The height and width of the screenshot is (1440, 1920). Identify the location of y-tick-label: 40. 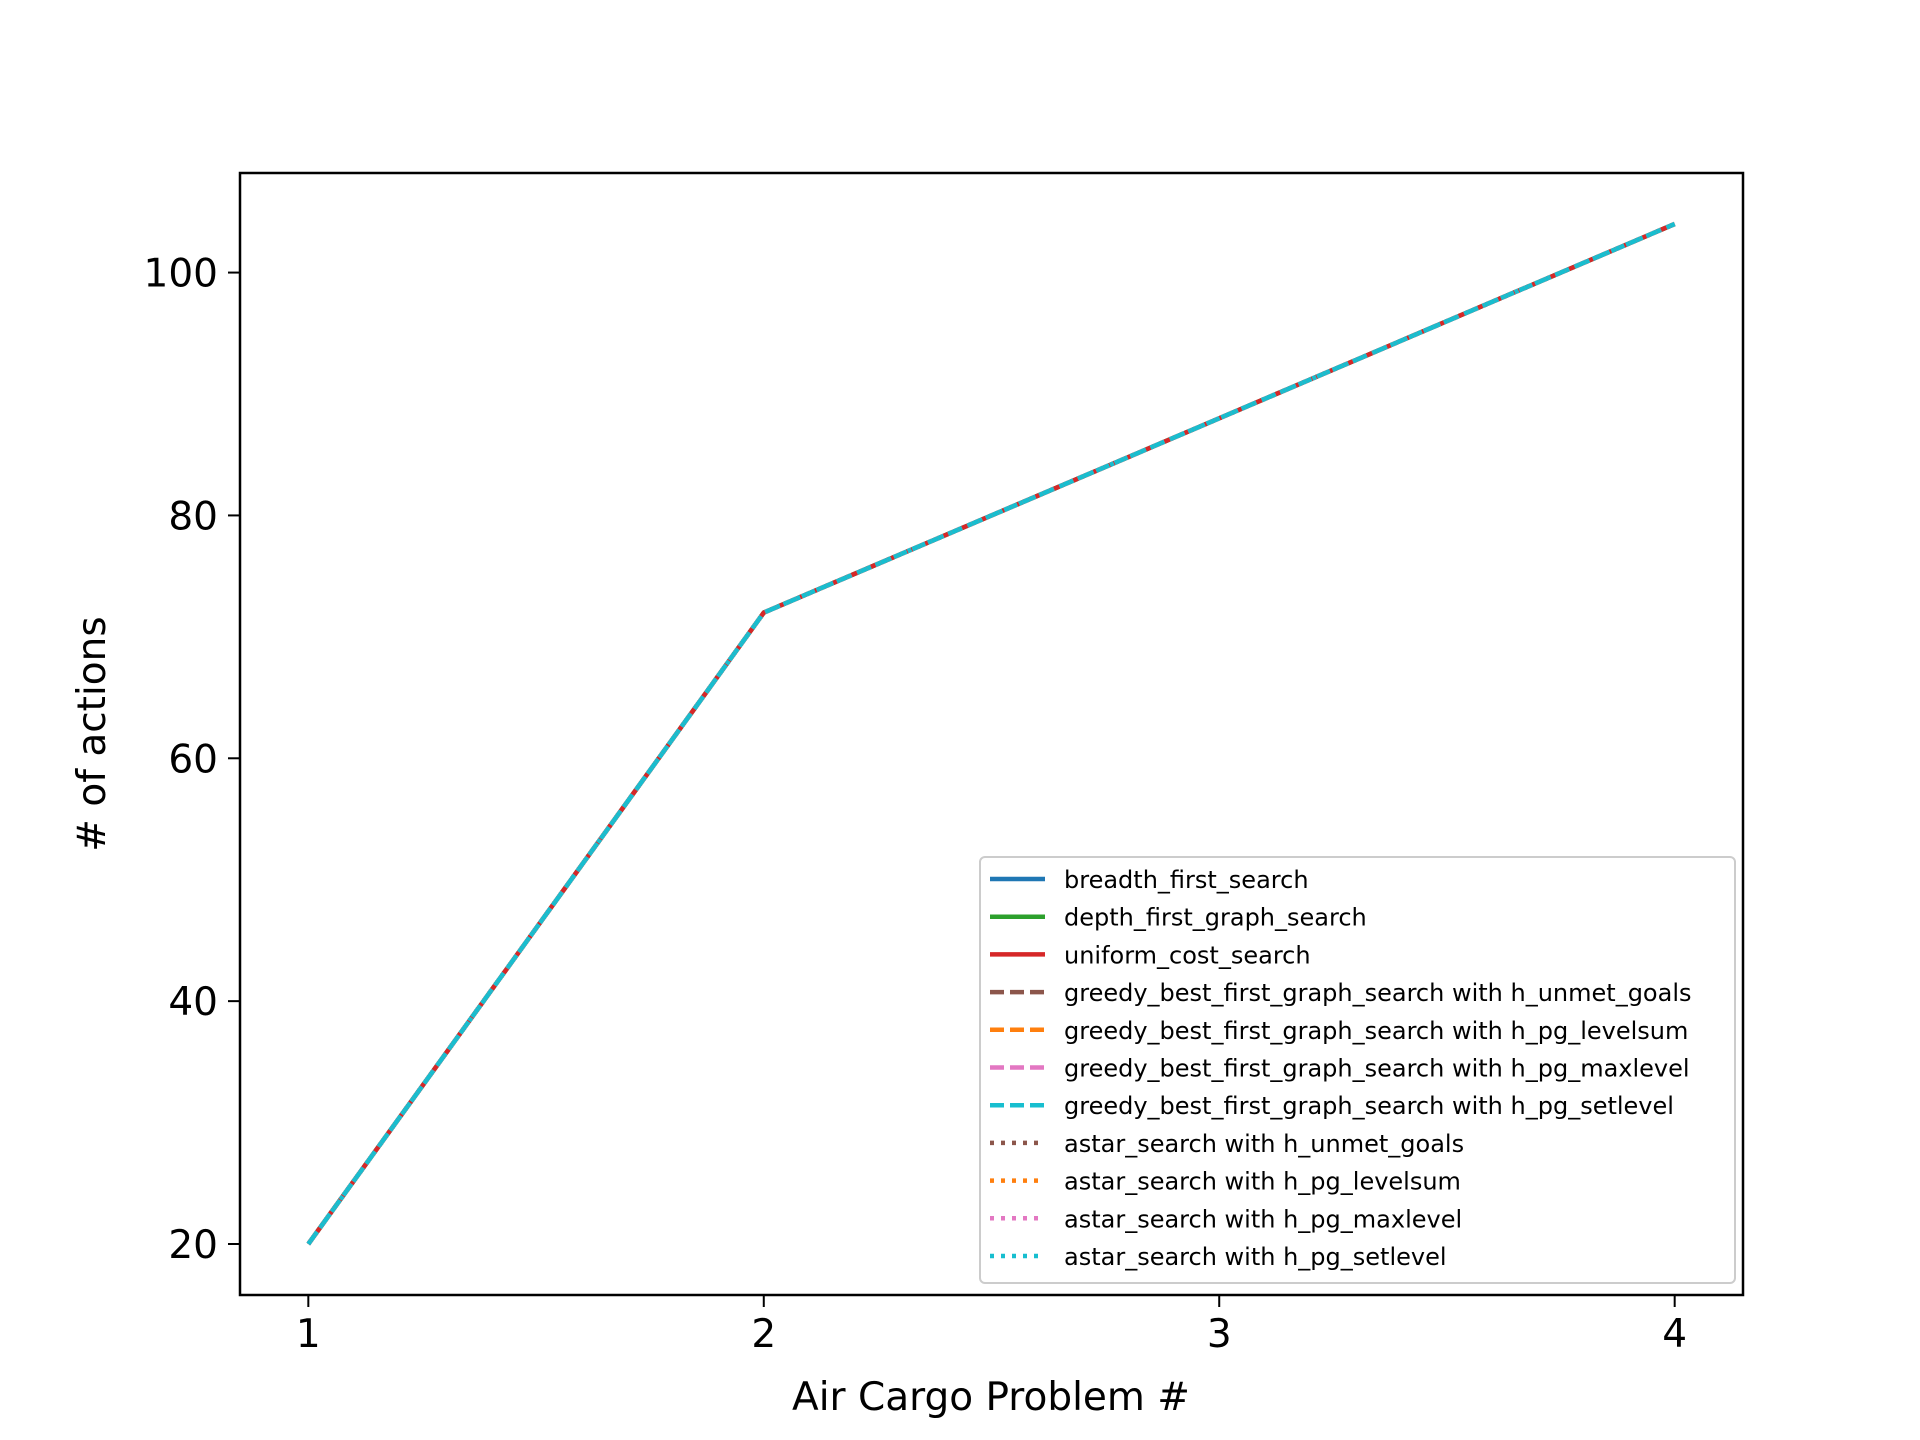
(193, 1002).